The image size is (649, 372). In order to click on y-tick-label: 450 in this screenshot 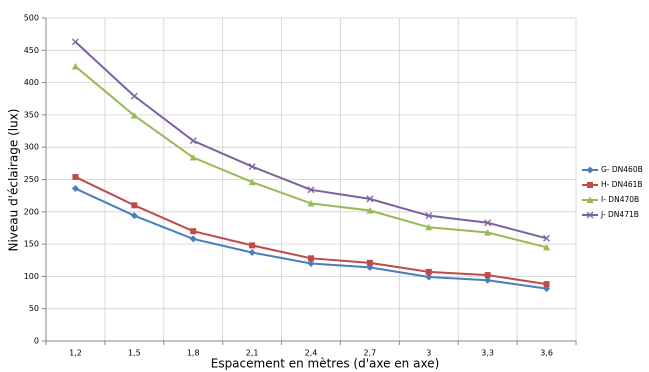, I will do `click(31, 50)`.